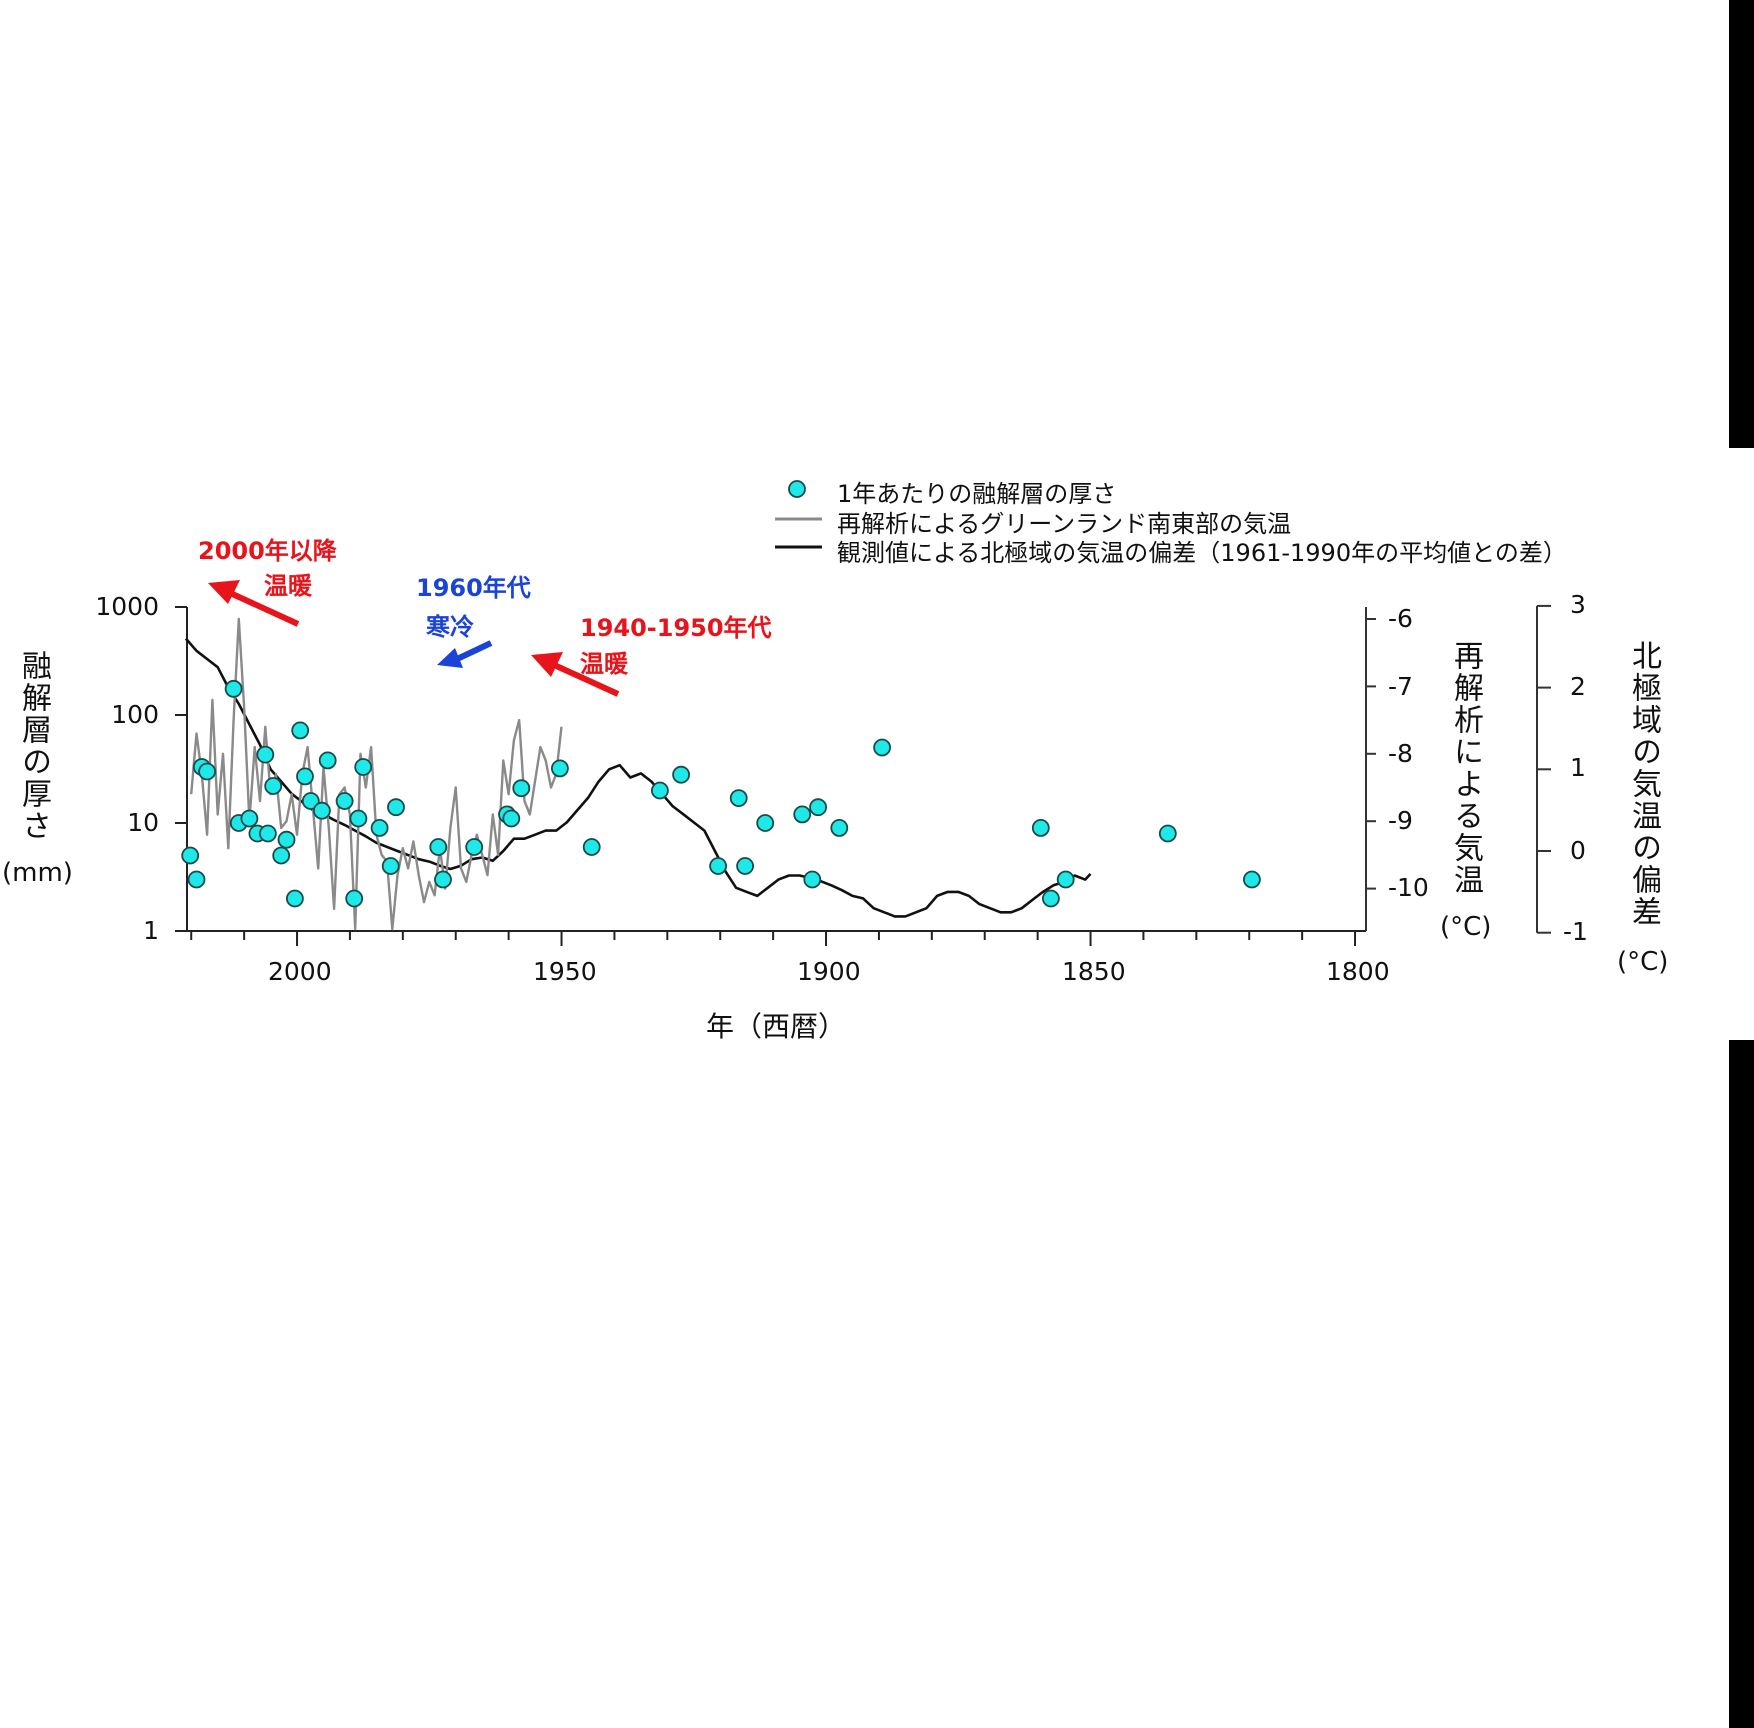 Image resolution: width=1754 pixels, height=1728 pixels. What do you see at coordinates (1578, 850) in the screenshot?
I see `y-right2-tick-0: 0` at bounding box center [1578, 850].